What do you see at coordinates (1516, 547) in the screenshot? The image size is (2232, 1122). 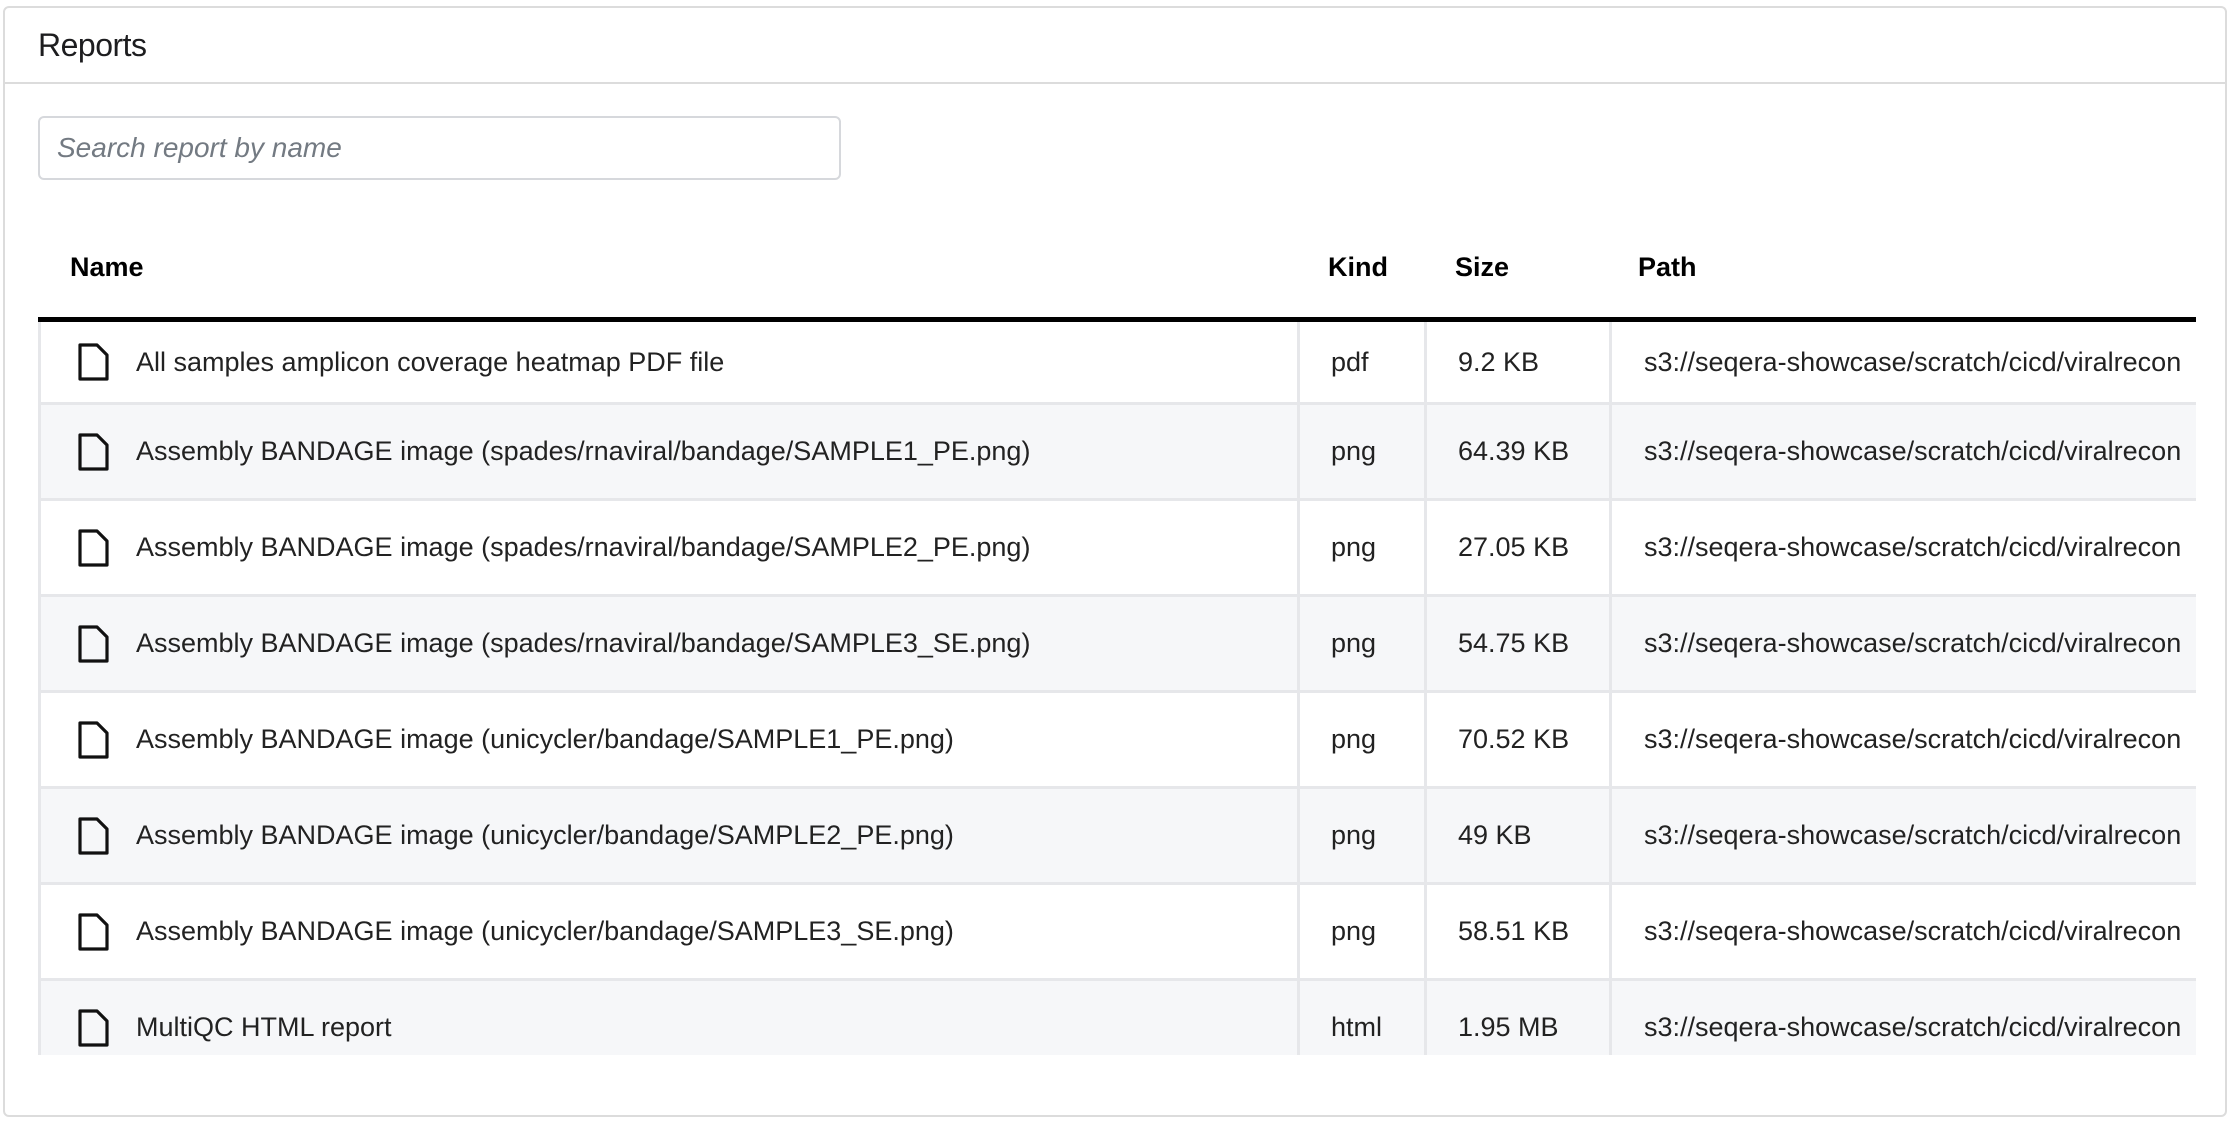 I see `cell-size: 27.05 KB` at bounding box center [1516, 547].